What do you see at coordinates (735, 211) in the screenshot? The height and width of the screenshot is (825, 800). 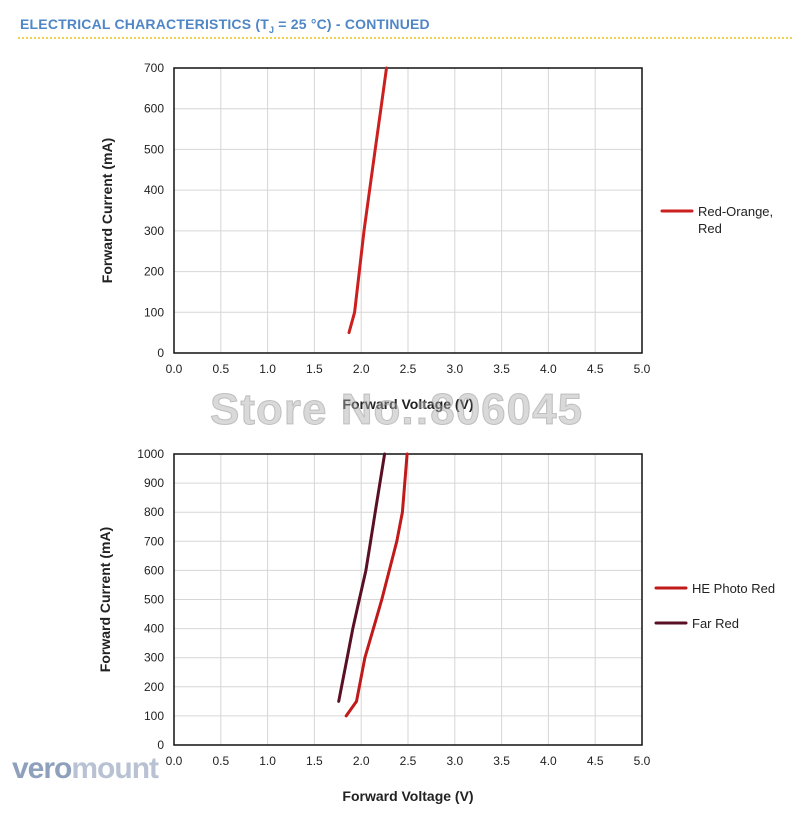 I see `legend-label-line1: Red-Orange,` at bounding box center [735, 211].